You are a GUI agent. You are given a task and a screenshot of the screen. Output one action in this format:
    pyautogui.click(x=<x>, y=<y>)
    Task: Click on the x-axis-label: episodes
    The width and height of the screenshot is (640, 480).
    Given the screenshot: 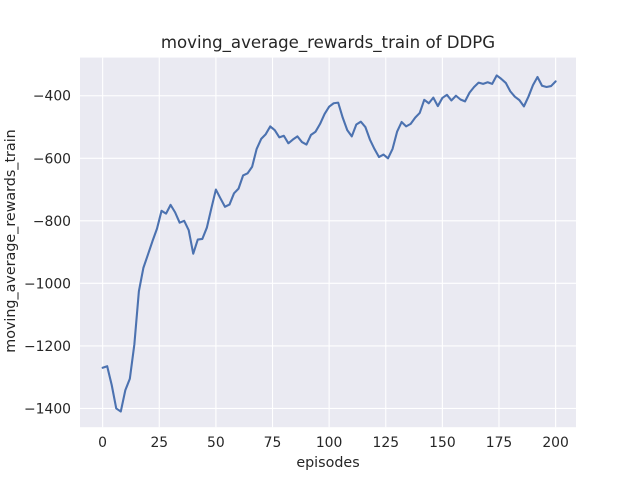 What is the action you would take?
    pyautogui.click(x=327, y=463)
    